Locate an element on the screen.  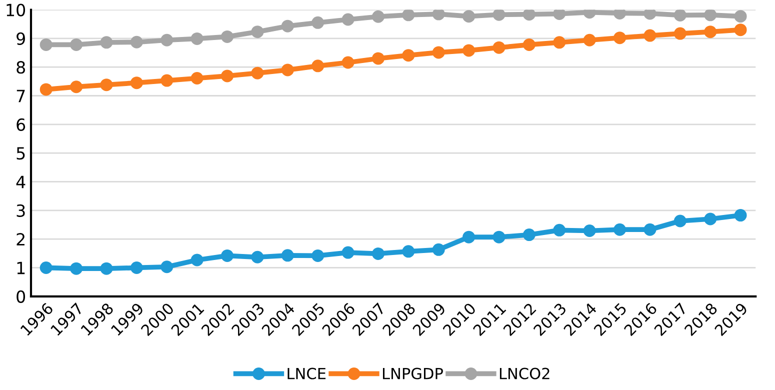
y-tick-label: 8 is located at coordinates (20, 67).